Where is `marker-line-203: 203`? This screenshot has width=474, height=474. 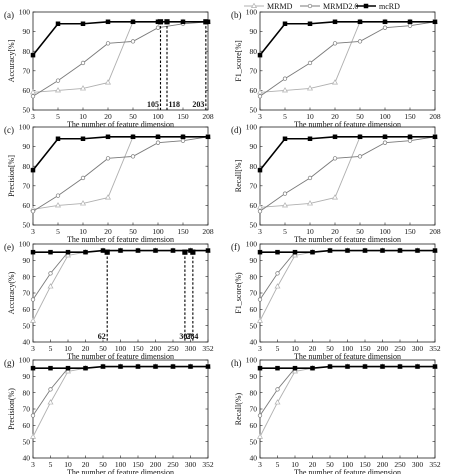 marker-line-203: 203 is located at coordinates (200, 64).